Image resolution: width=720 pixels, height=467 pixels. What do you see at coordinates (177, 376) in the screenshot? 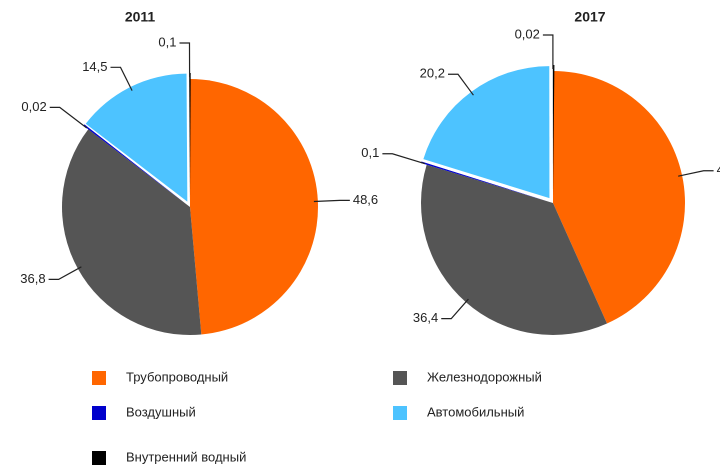
I see `legend-label: Трубопроводный` at bounding box center [177, 376].